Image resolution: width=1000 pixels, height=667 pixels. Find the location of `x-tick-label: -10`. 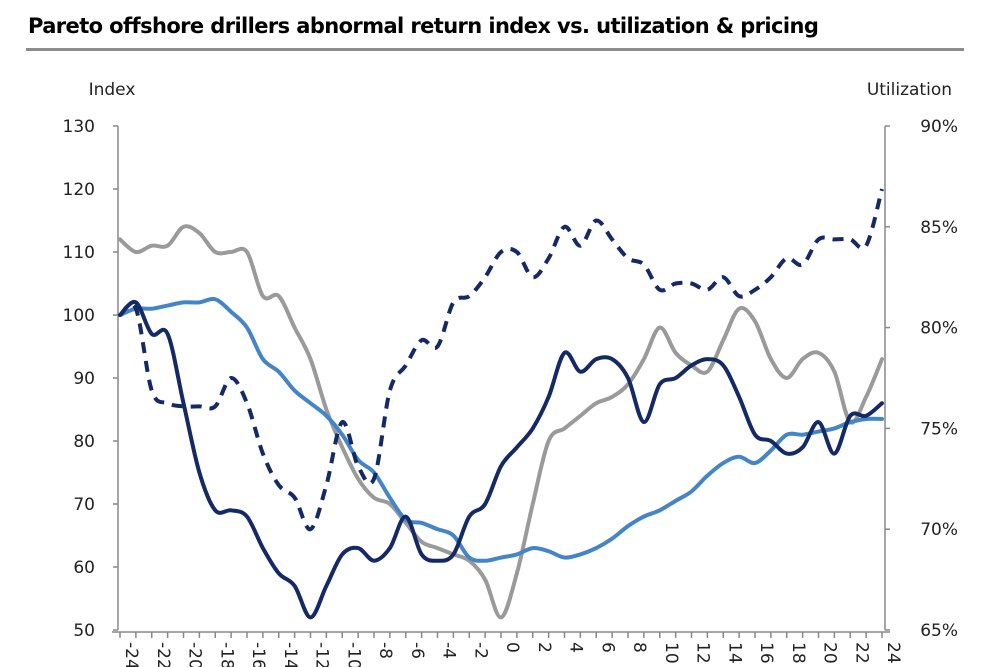

x-tick-label: -10 is located at coordinates (353, 654).